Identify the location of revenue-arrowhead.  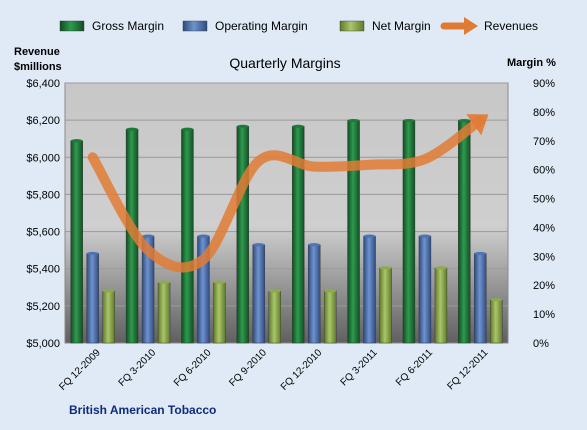
(477, 125).